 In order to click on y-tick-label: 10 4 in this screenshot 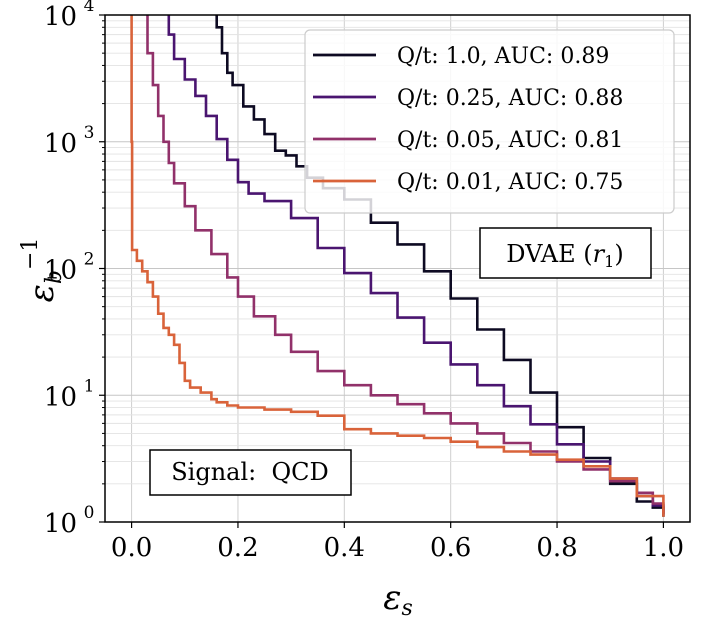, I will do `click(69, 16)`.